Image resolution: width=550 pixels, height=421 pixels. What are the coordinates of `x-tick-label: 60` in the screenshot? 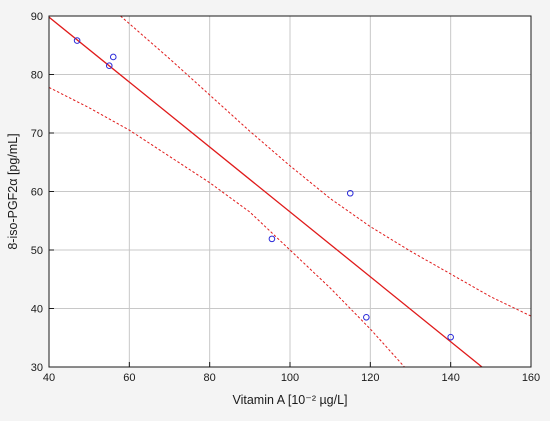 It's located at (129, 378).